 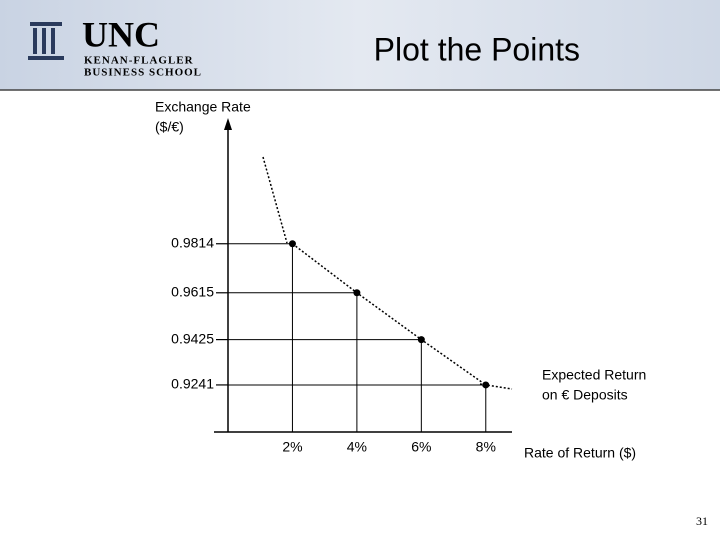 I want to click on y-axis-arrow, so click(x=228, y=124).